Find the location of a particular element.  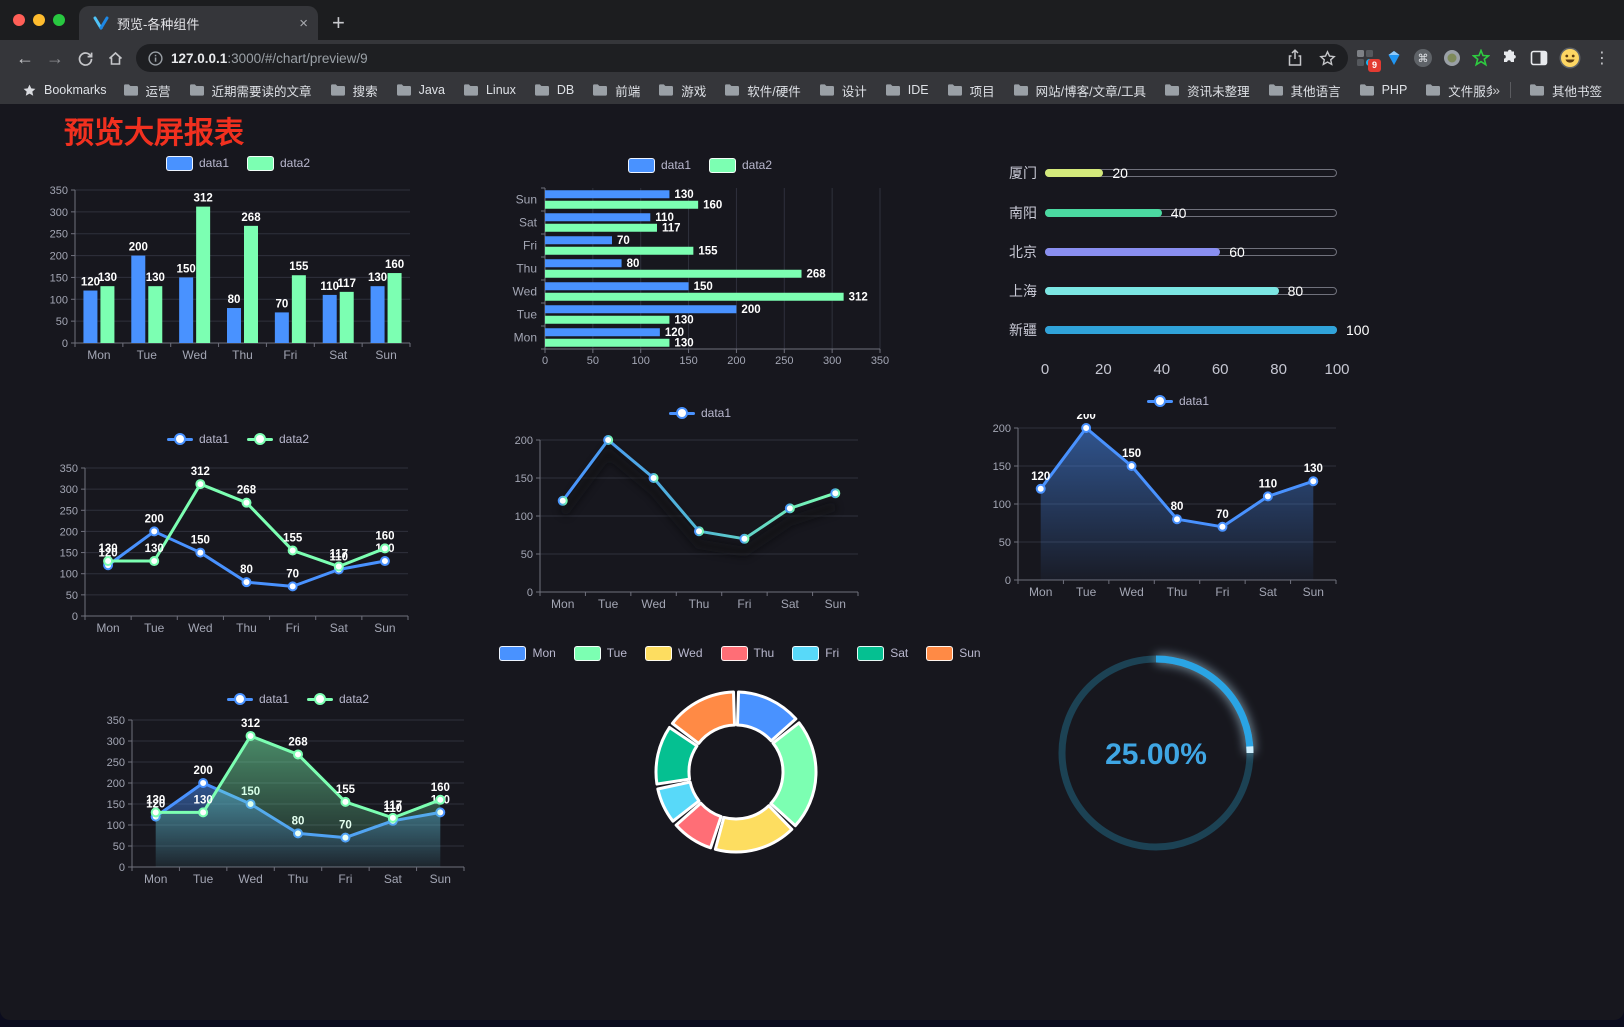

share-icon is located at coordinates (1295, 58).